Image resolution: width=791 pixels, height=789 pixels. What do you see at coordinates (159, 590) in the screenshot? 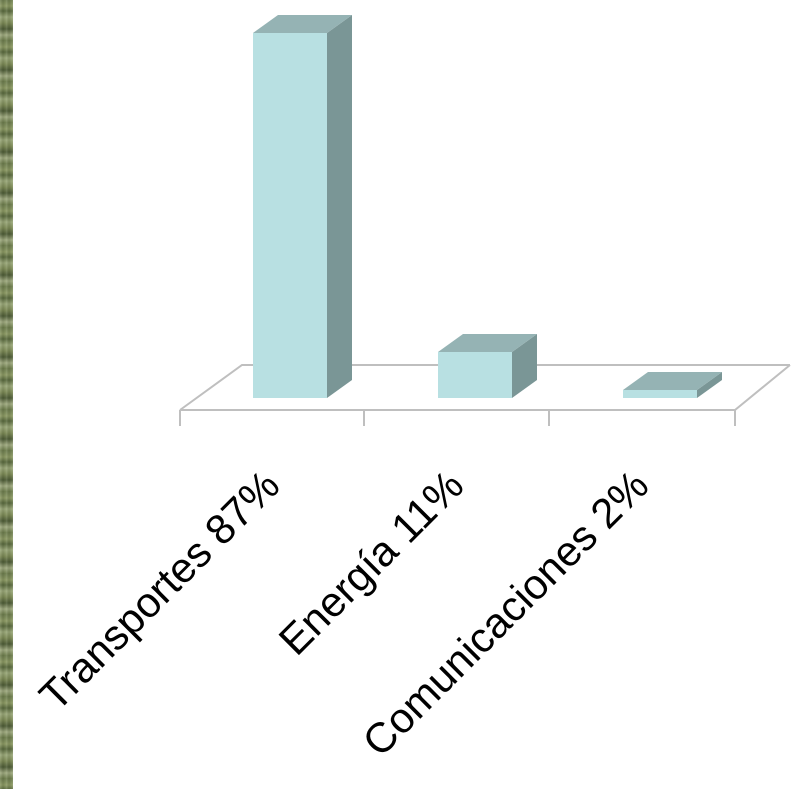
I see `category-label-0: Transportes 87%` at bounding box center [159, 590].